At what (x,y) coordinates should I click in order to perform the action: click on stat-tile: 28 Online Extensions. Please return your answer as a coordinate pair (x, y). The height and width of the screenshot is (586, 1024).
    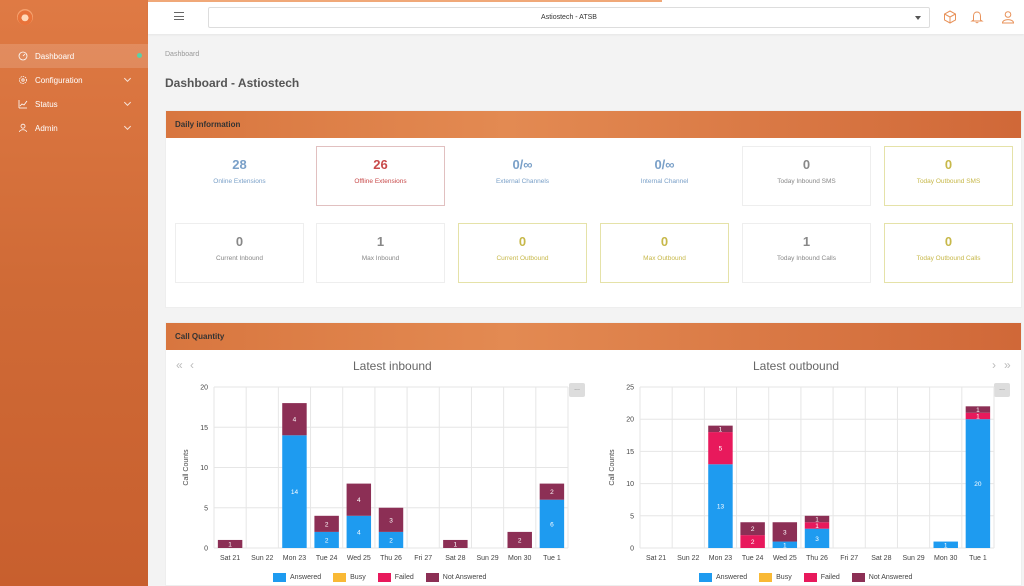
    Looking at the image, I should click on (239, 176).